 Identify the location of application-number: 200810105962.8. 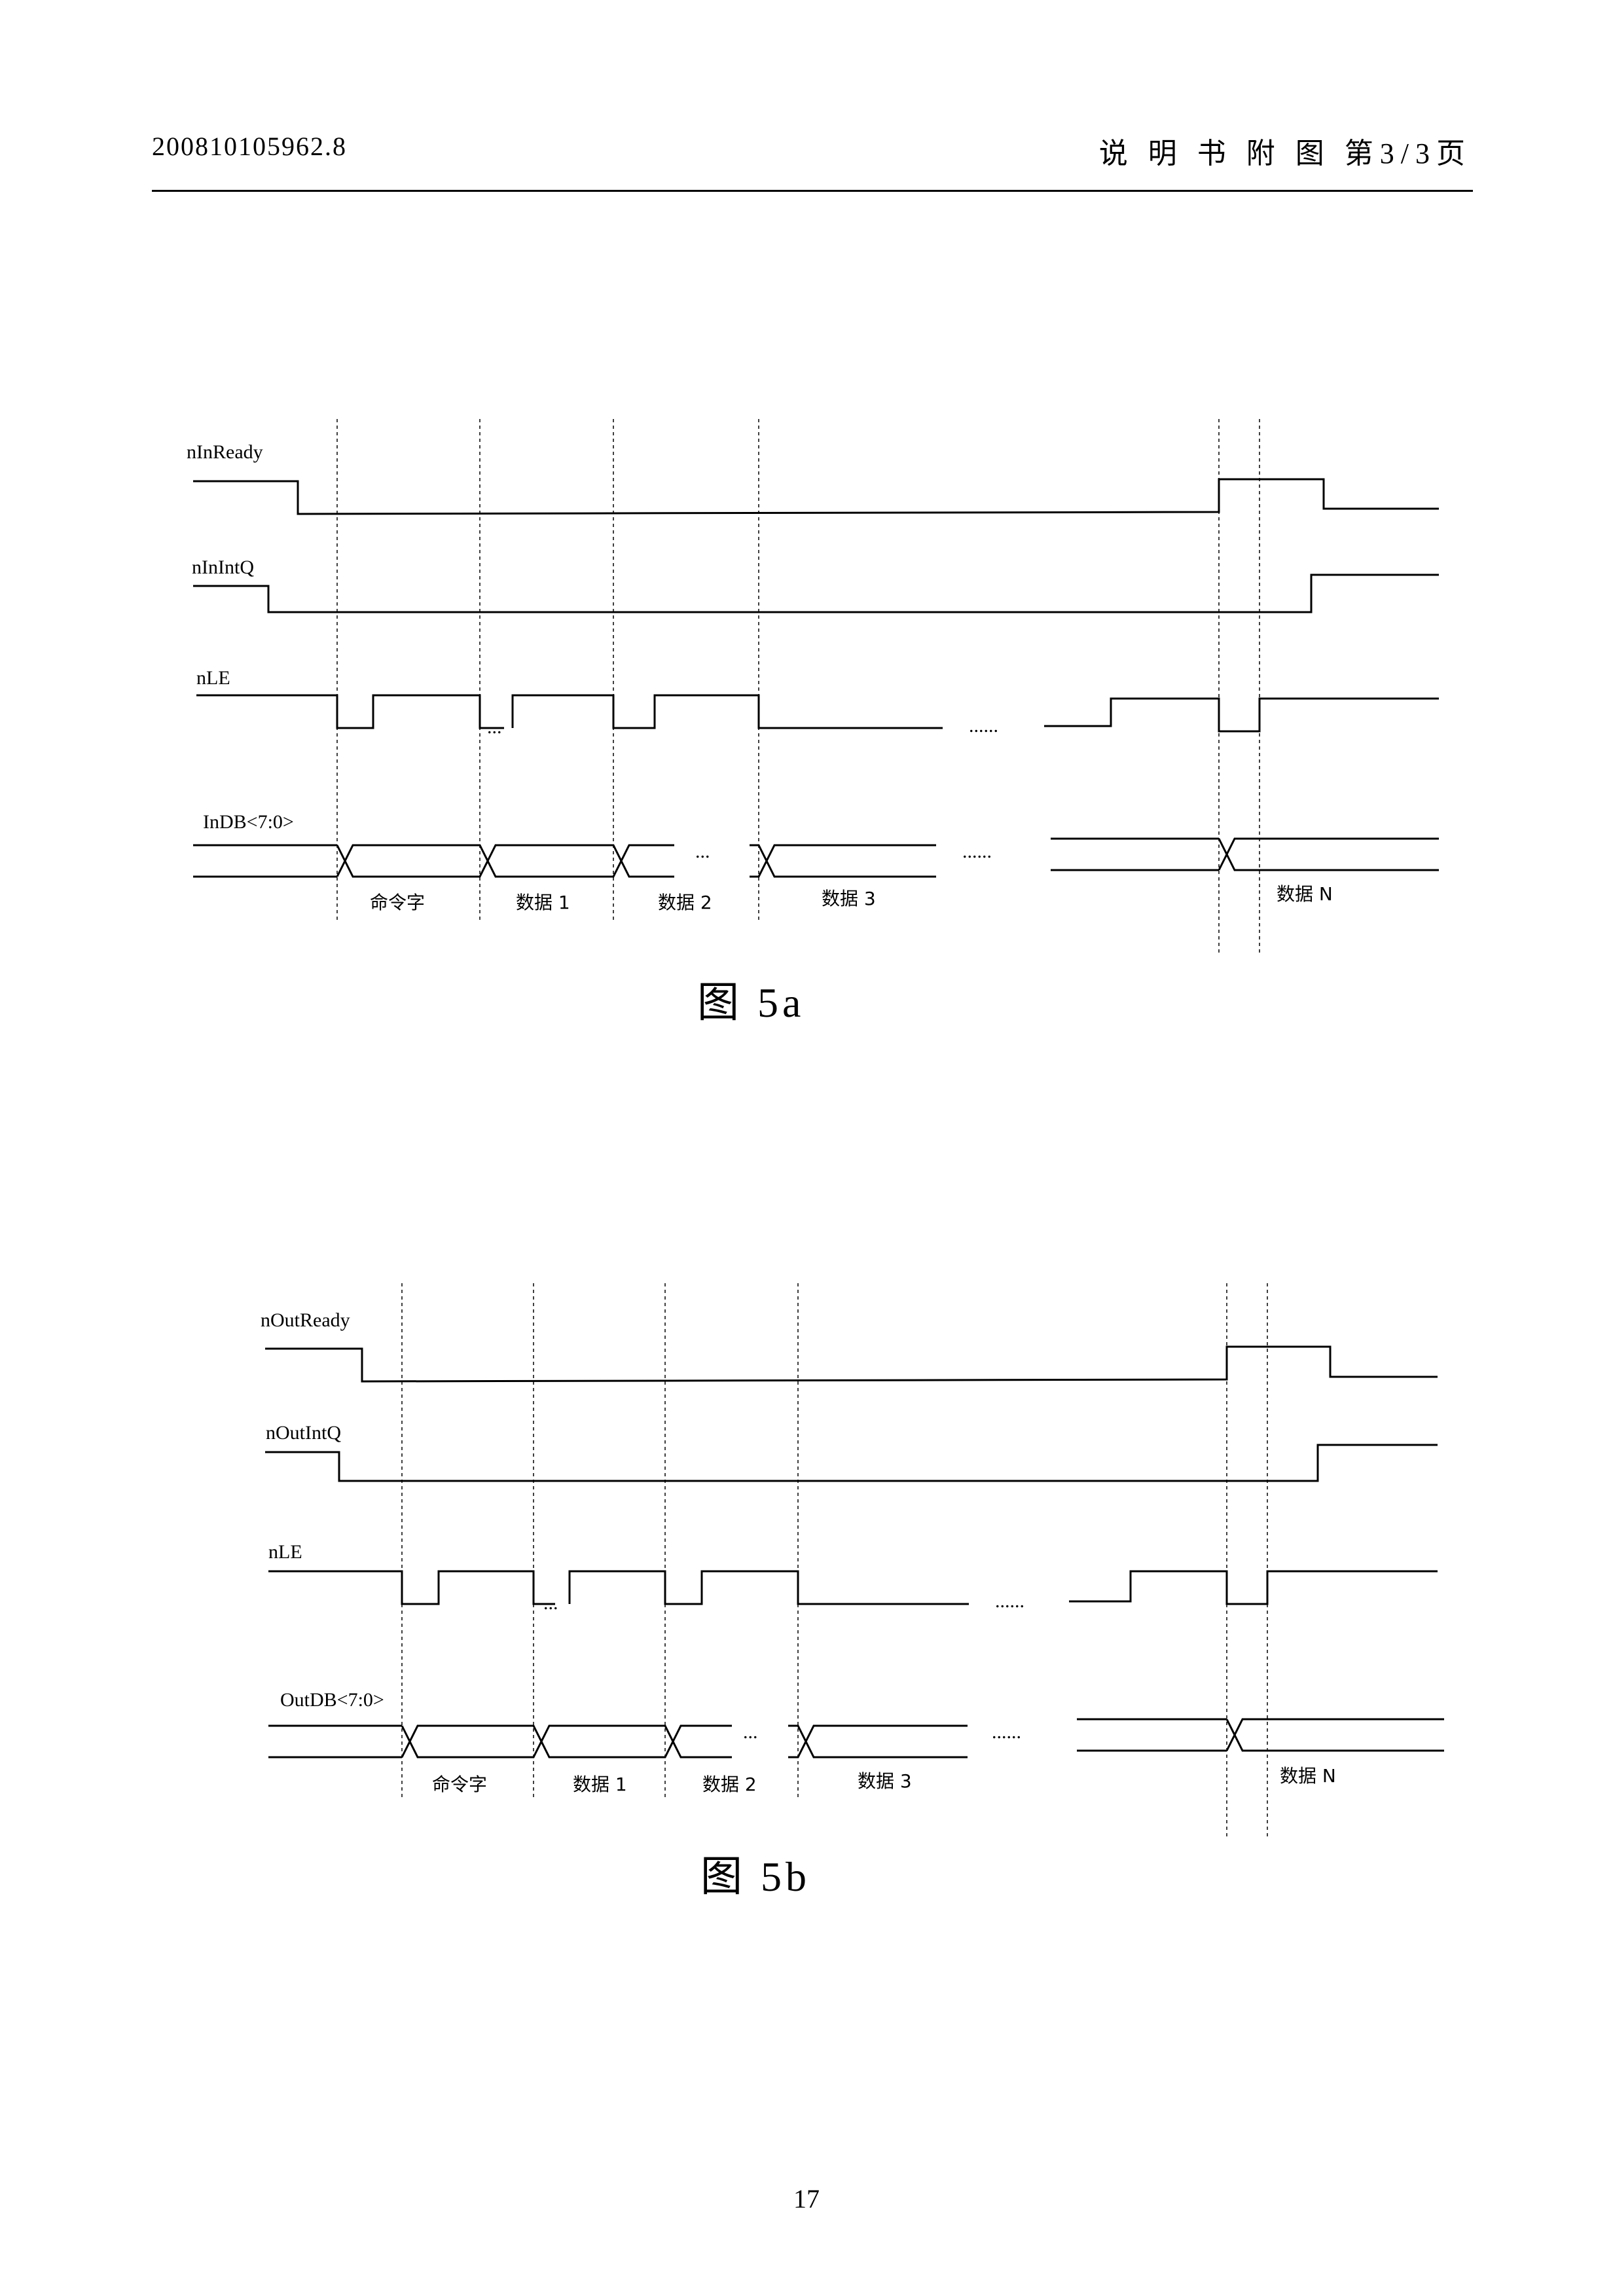
(250, 146).